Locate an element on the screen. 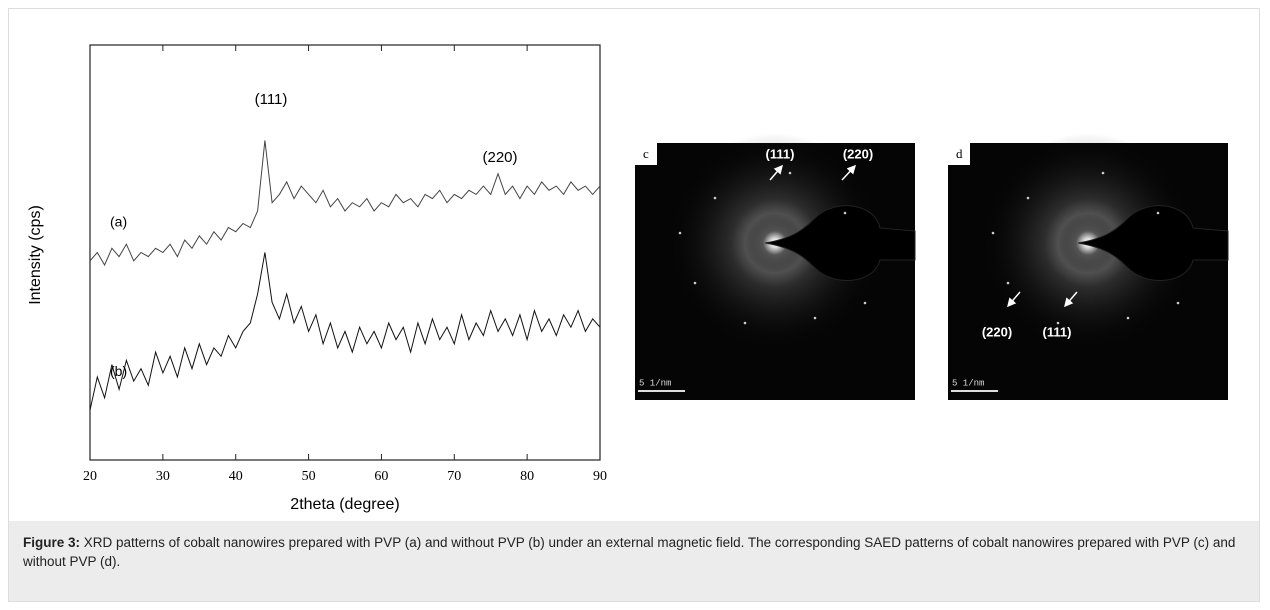 Image resolution: width=1270 pixels, height=610 pixels. x-tick-label: 80 is located at coordinates (527, 476).